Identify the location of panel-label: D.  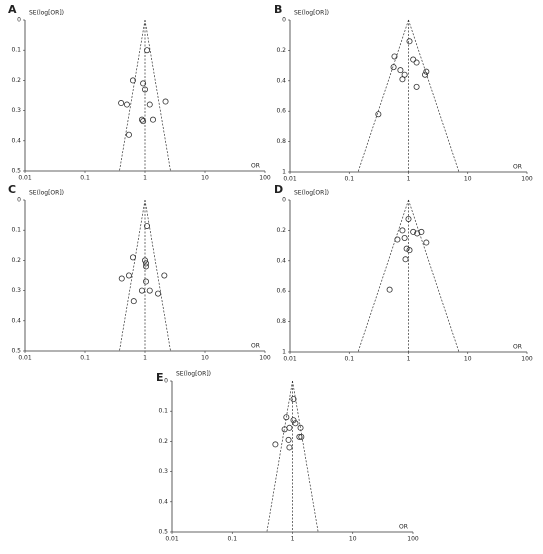
(278, 189).